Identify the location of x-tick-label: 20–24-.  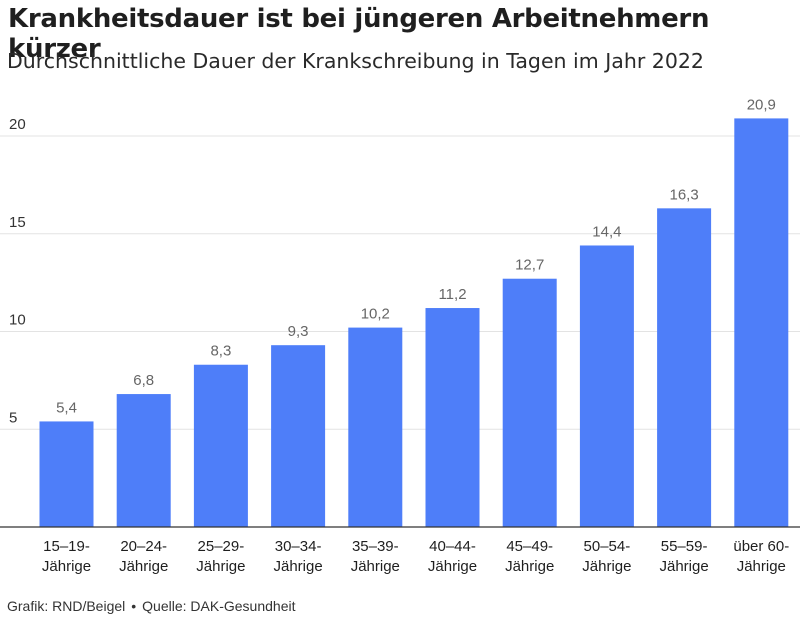
(143, 546).